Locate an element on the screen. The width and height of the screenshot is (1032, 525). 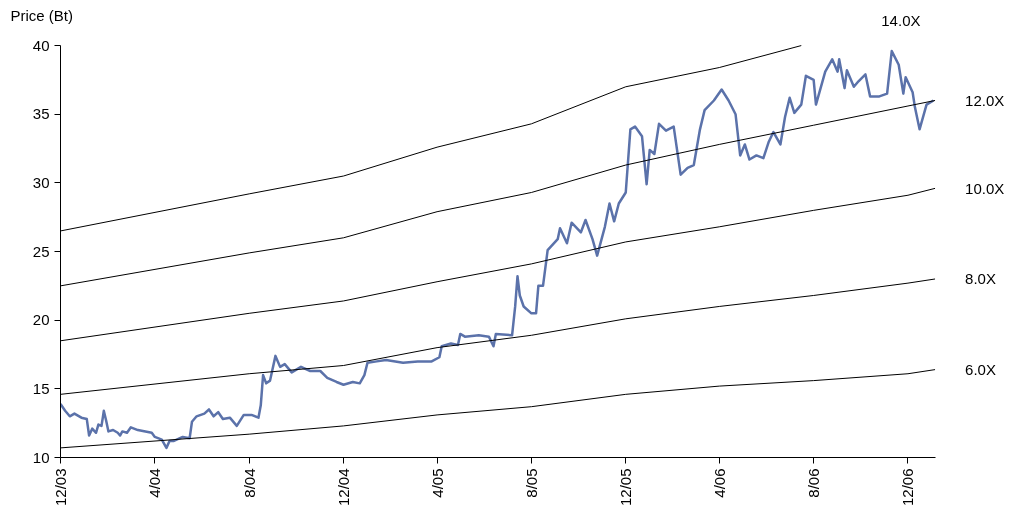
series-label: 6.0X is located at coordinates (980, 370).